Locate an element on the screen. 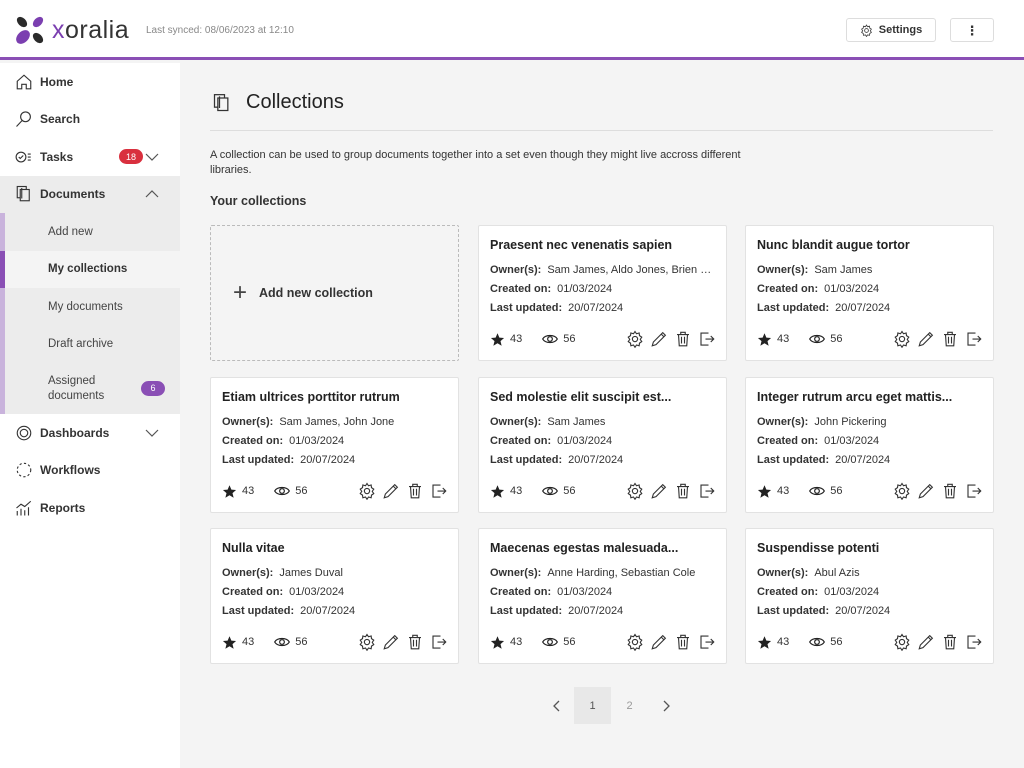  more-options-button: ⋮ is located at coordinates (972, 30).